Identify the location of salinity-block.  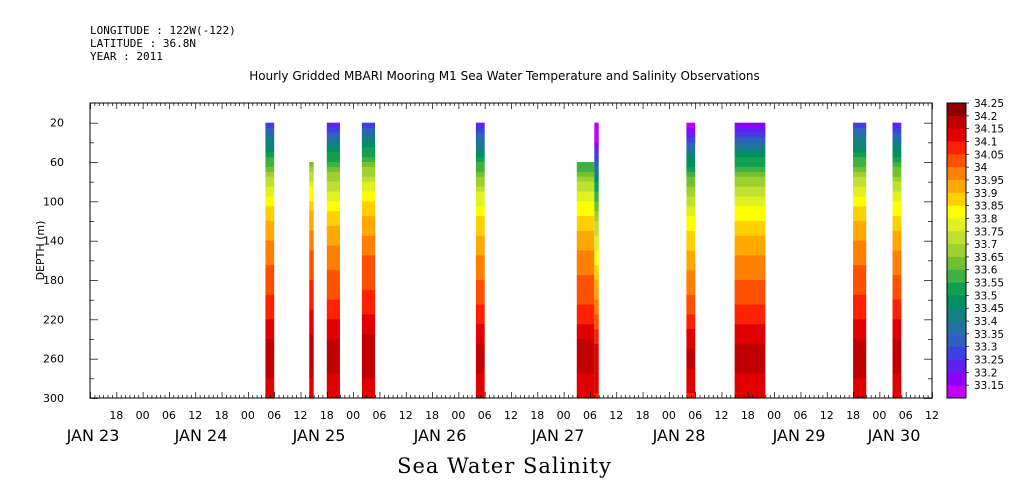
(480, 260).